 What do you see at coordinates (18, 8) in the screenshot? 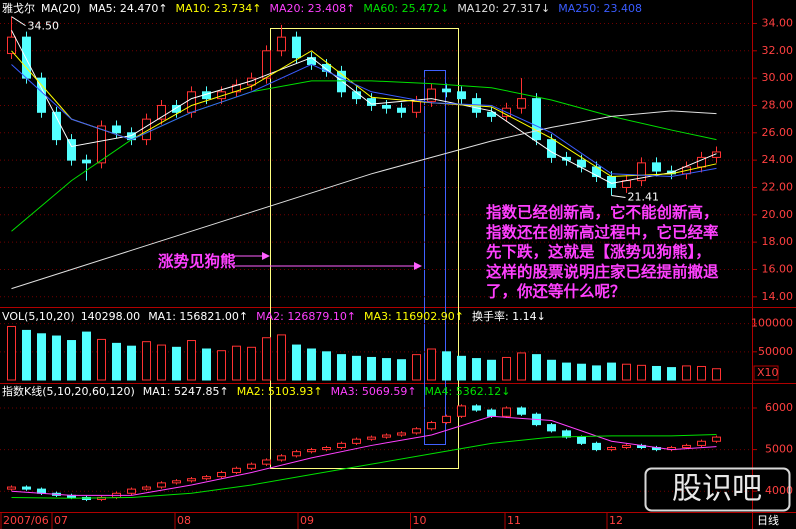
I see `panel-title: 雅戈尔` at bounding box center [18, 8].